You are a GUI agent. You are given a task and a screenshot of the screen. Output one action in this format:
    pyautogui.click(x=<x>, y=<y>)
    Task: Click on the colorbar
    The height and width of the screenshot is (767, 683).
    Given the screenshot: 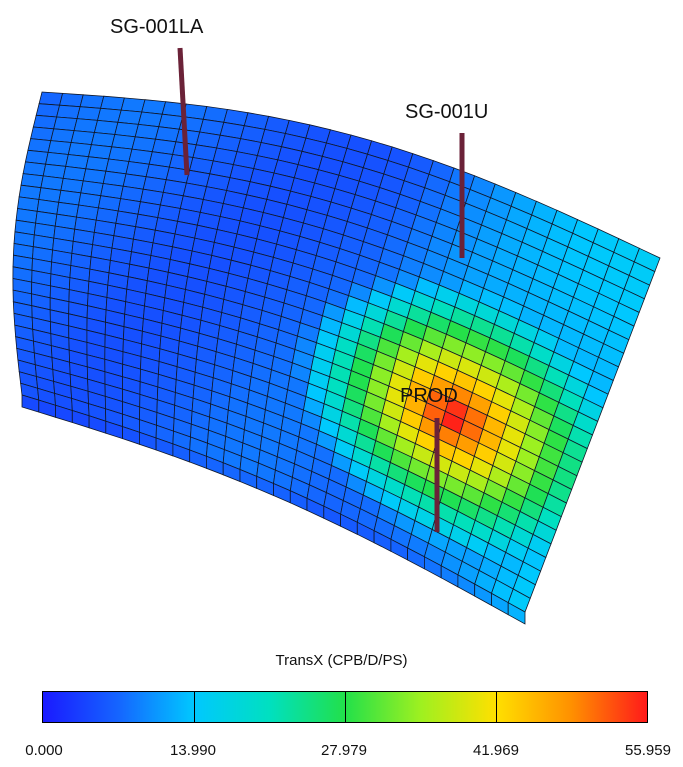 What is the action you would take?
    pyautogui.click(x=345, y=707)
    